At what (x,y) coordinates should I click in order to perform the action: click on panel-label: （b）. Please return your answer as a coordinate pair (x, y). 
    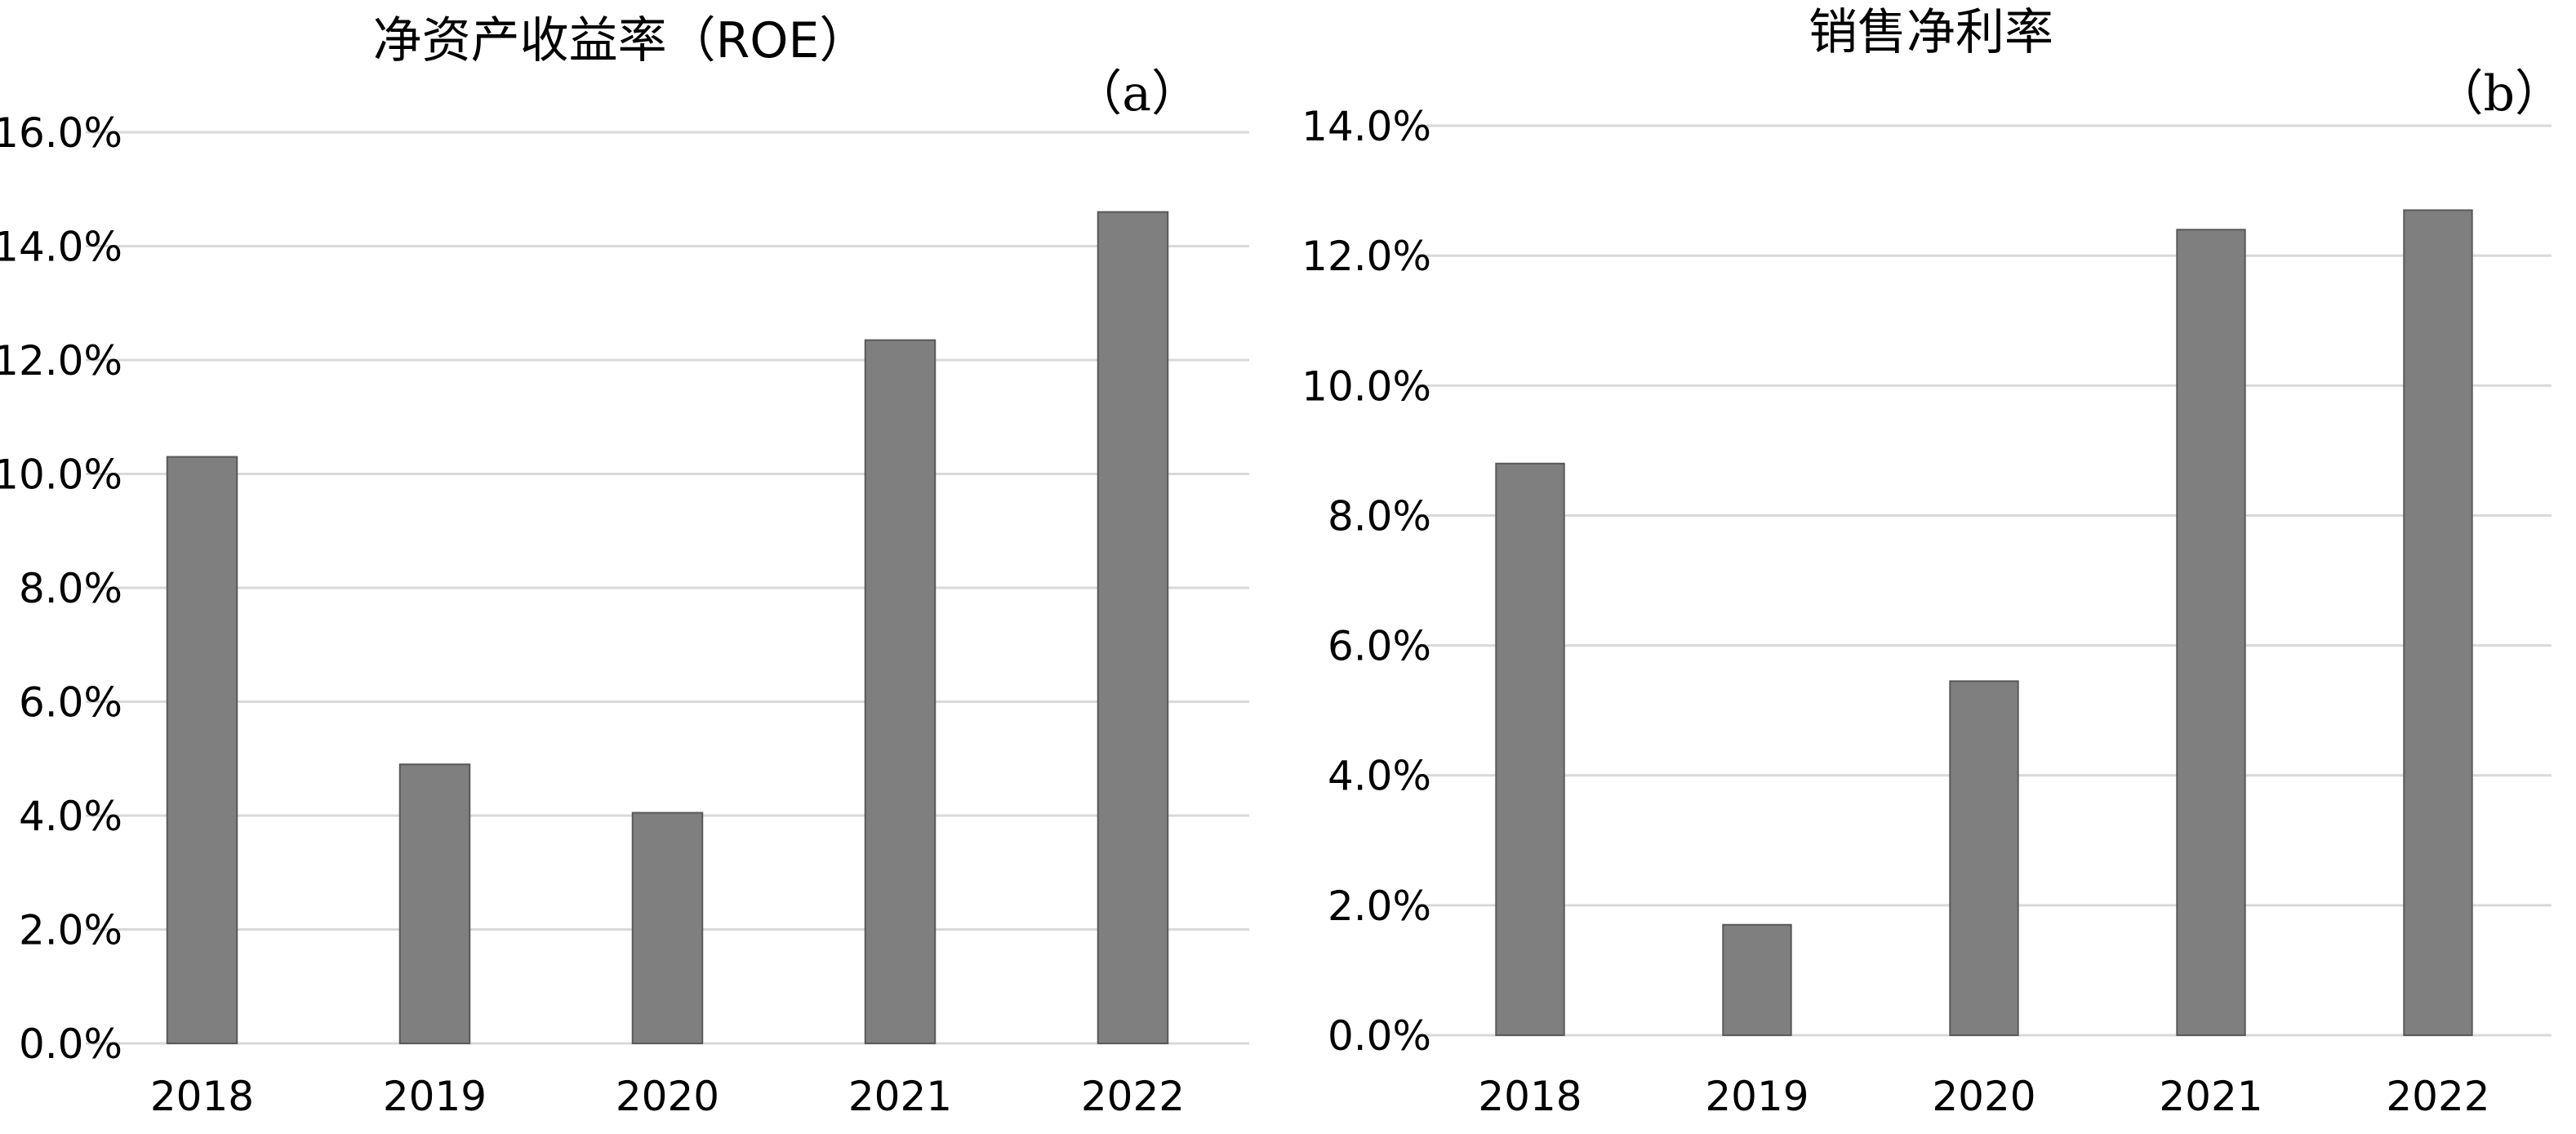
    Looking at the image, I should click on (2500, 93).